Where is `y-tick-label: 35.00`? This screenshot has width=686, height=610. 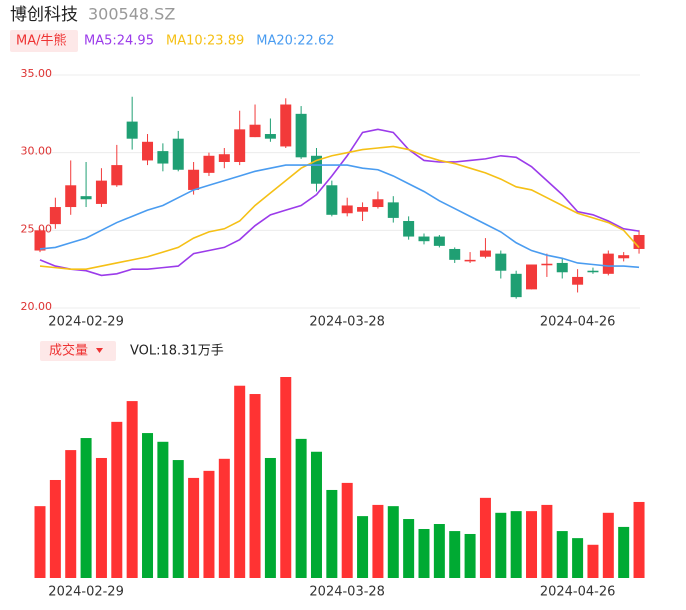 y-tick-label: 35.00 is located at coordinates (37, 73).